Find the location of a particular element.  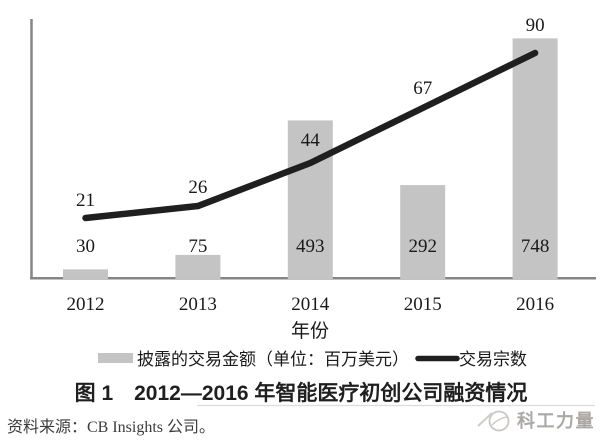

bar-value-labels: 30 75 493 292 748 is located at coordinates (312, 246).